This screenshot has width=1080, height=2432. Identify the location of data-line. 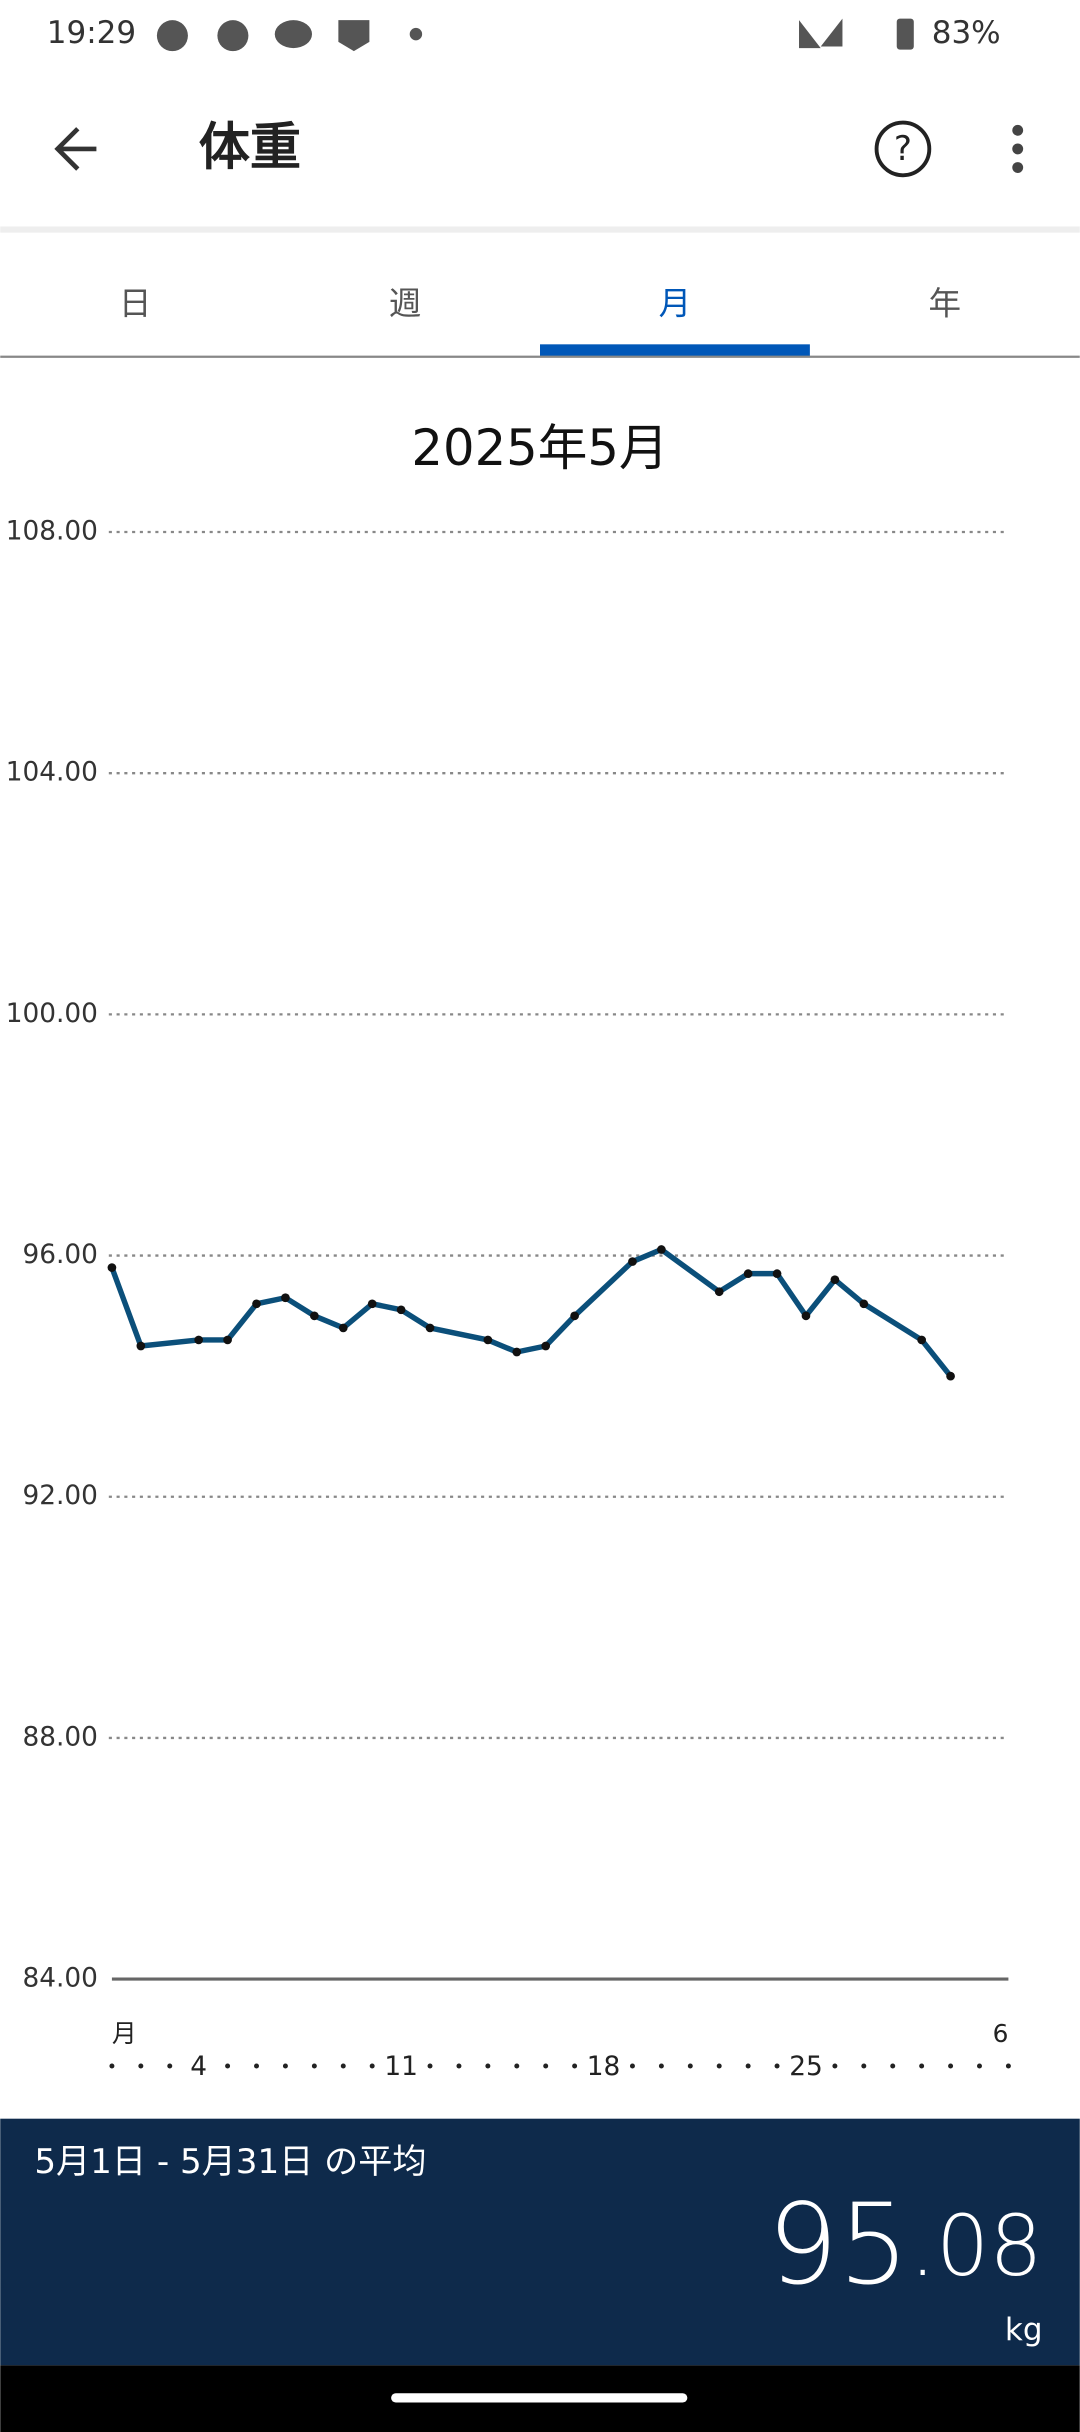
(531, 1312).